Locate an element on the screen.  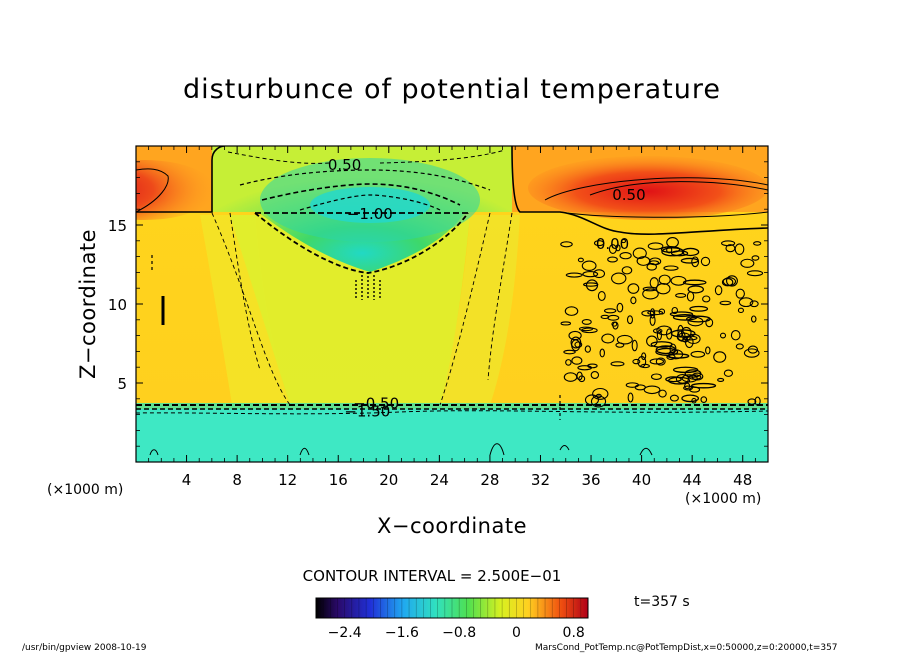
x-tick-label: 28 is located at coordinates (489, 480).